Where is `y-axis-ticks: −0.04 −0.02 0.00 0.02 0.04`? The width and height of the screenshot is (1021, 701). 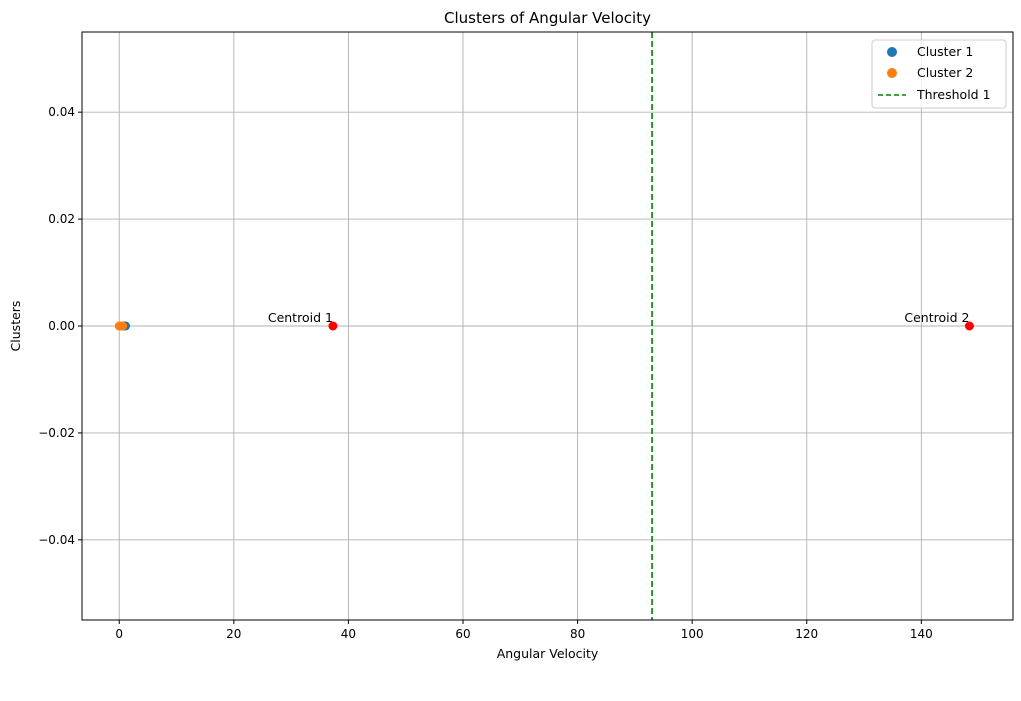 y-axis-ticks: −0.04 −0.02 0.00 0.02 0.04 is located at coordinates (60, 326).